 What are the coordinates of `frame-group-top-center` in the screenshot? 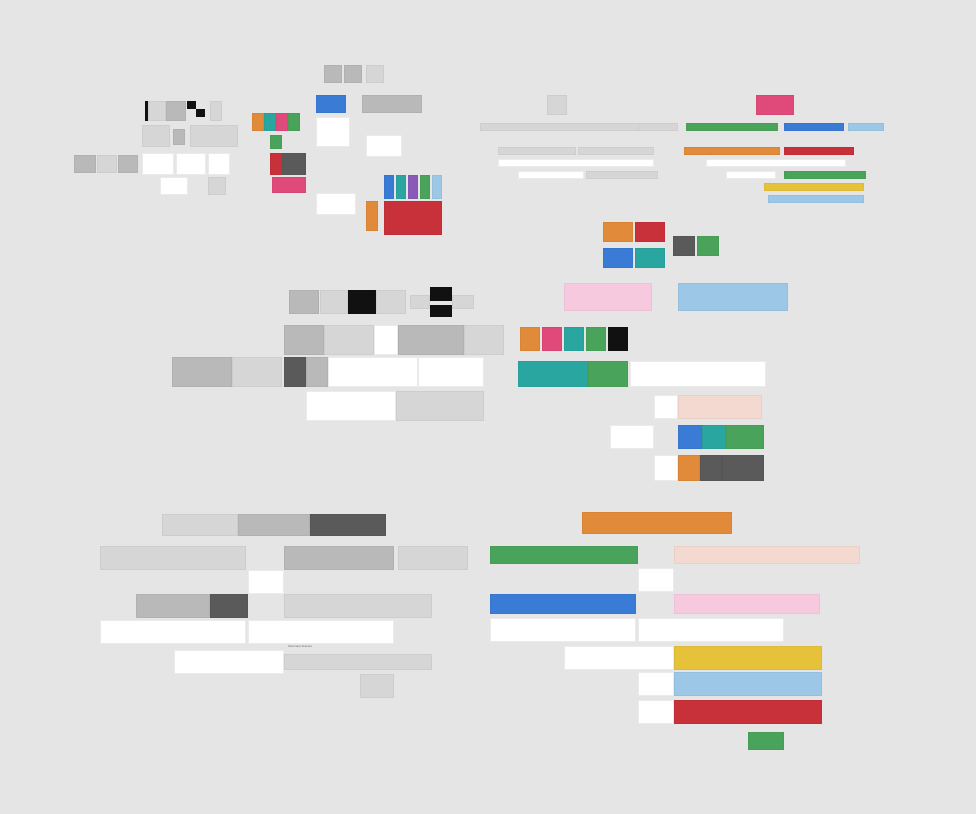 It's located at (347, 150).